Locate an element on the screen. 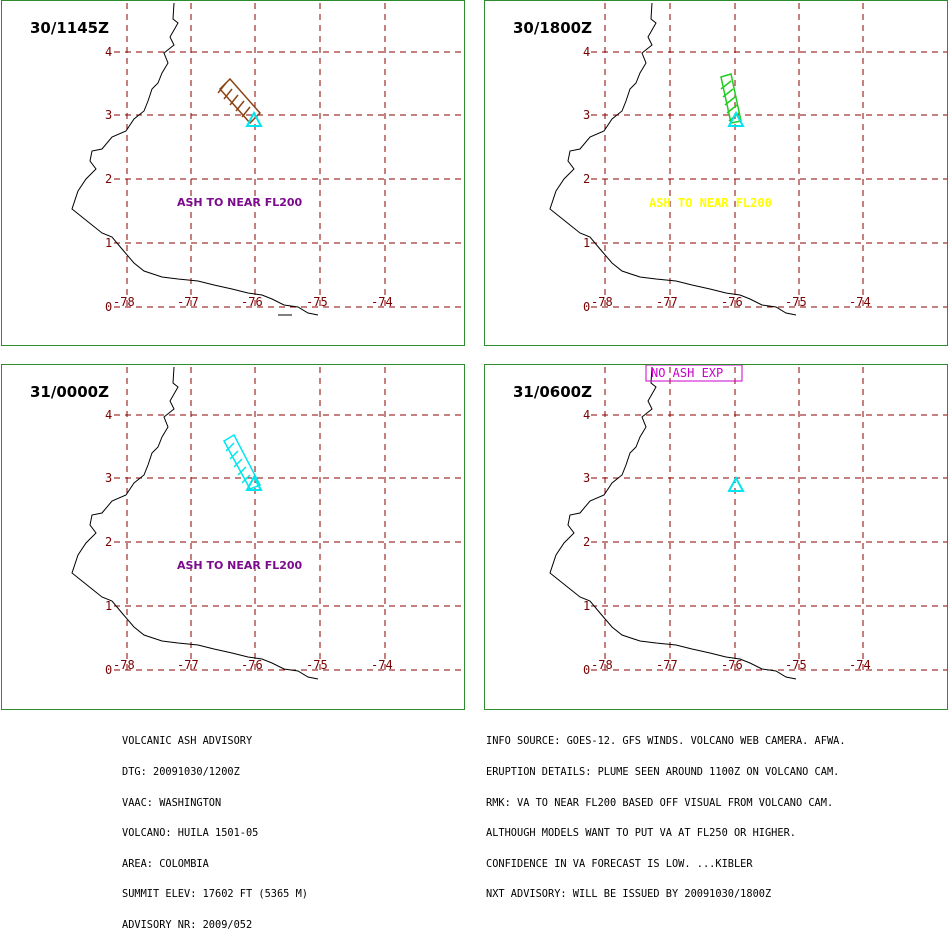 The image size is (950, 940). panel-valid-time: 30/1800Z is located at coordinates (552, 28).